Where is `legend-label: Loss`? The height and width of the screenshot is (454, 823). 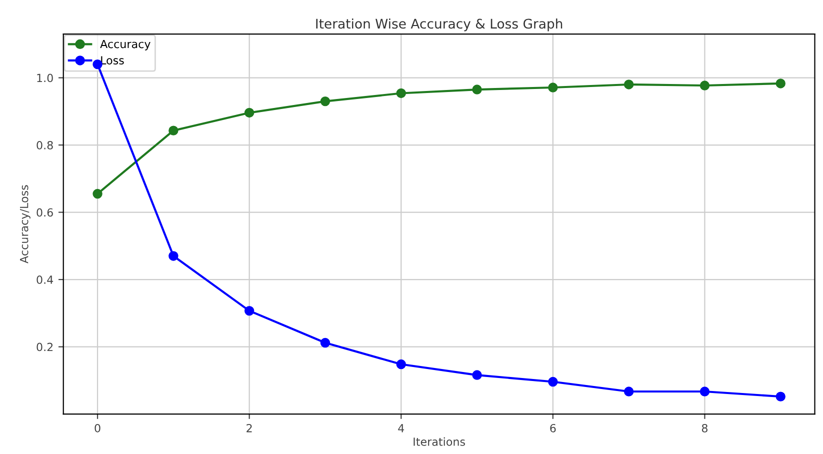
legend-label: Loss is located at coordinates (112, 60).